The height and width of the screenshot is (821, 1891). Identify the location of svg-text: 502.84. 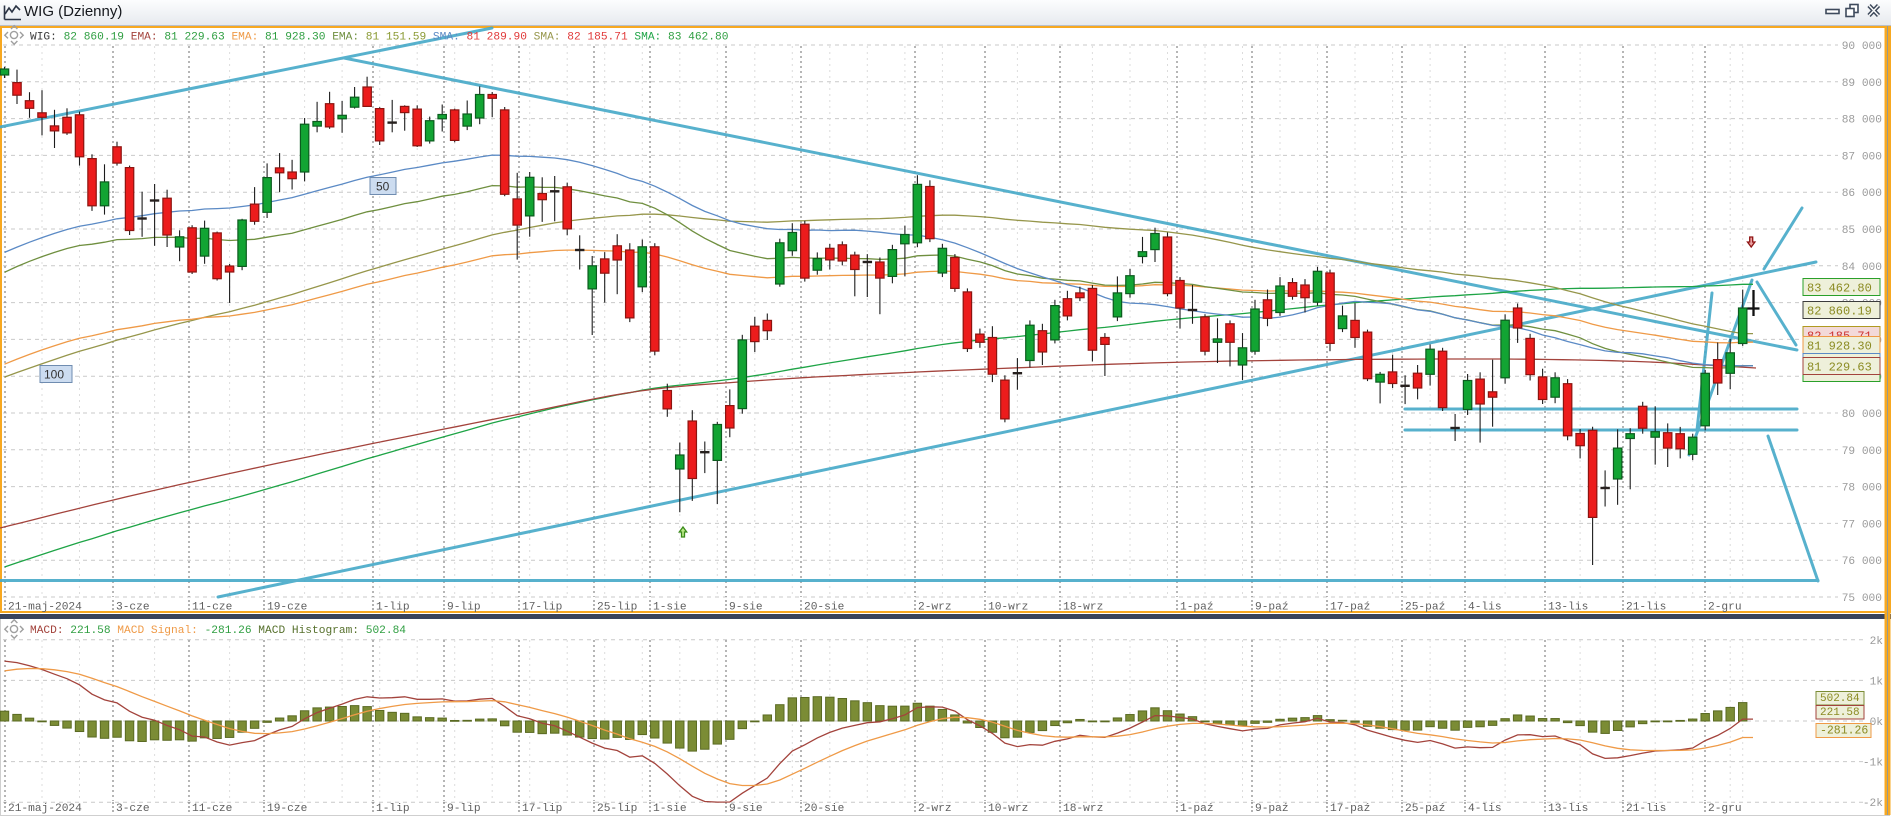
(1840, 699).